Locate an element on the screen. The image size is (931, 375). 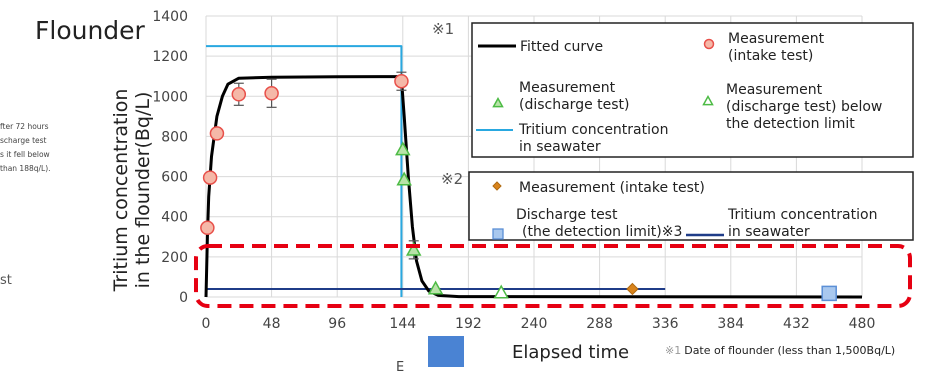
legend-line: the detection limit is located at coordinates (790, 124).